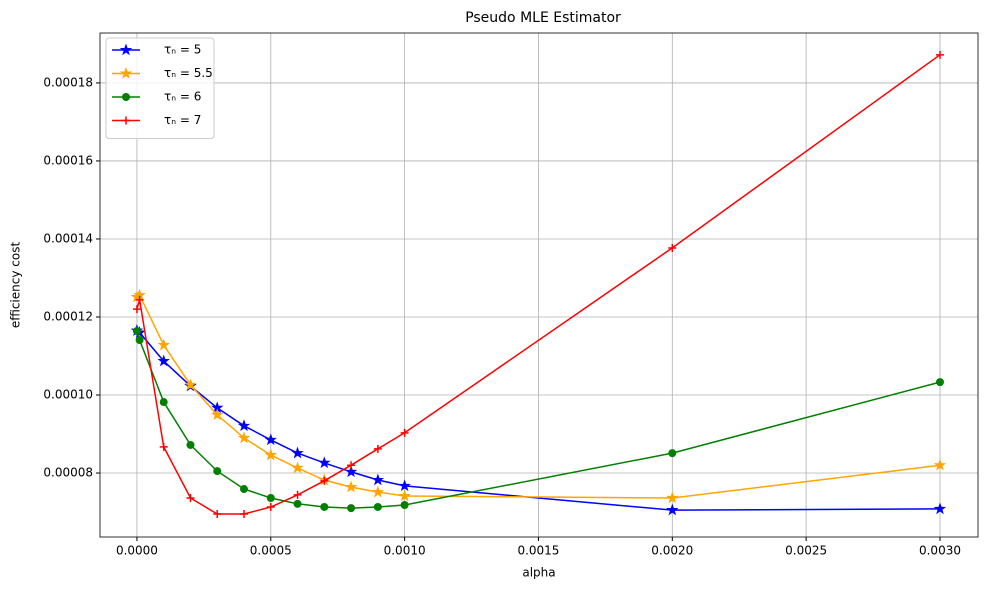 This screenshot has width=989, height=590. I want to click on y-tick-label: 0.00010, so click(68, 395).